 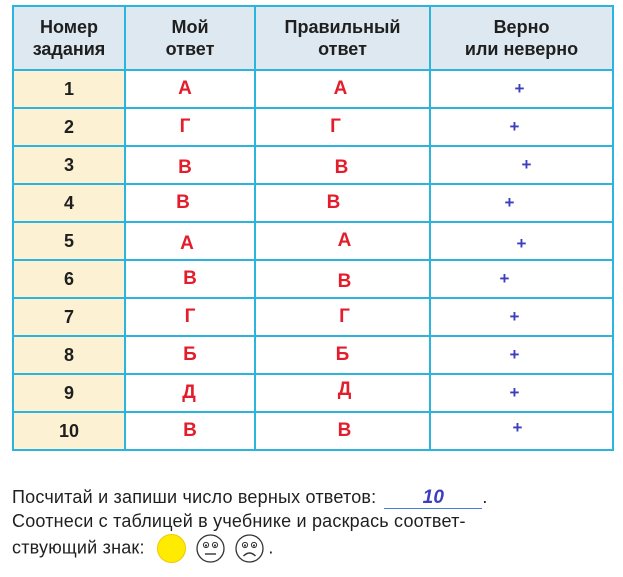 I want to click on task-number-cell: 4, so click(x=69, y=203).